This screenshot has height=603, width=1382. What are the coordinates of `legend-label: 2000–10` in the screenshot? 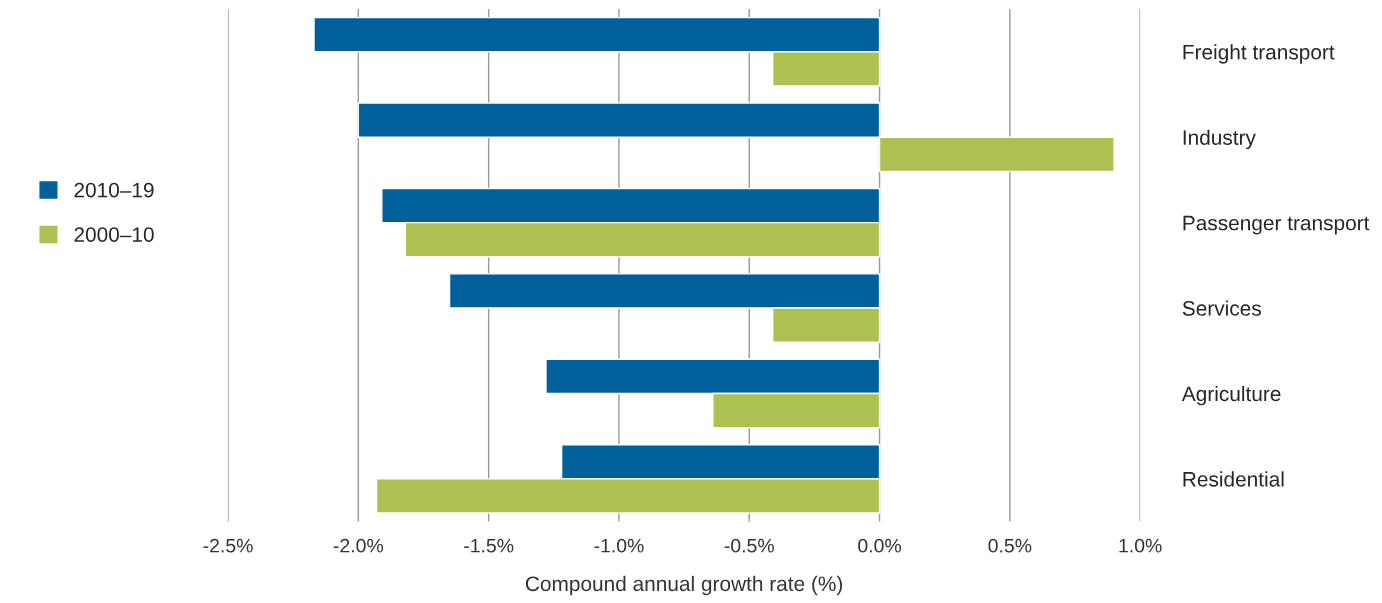 It's located at (114, 234).